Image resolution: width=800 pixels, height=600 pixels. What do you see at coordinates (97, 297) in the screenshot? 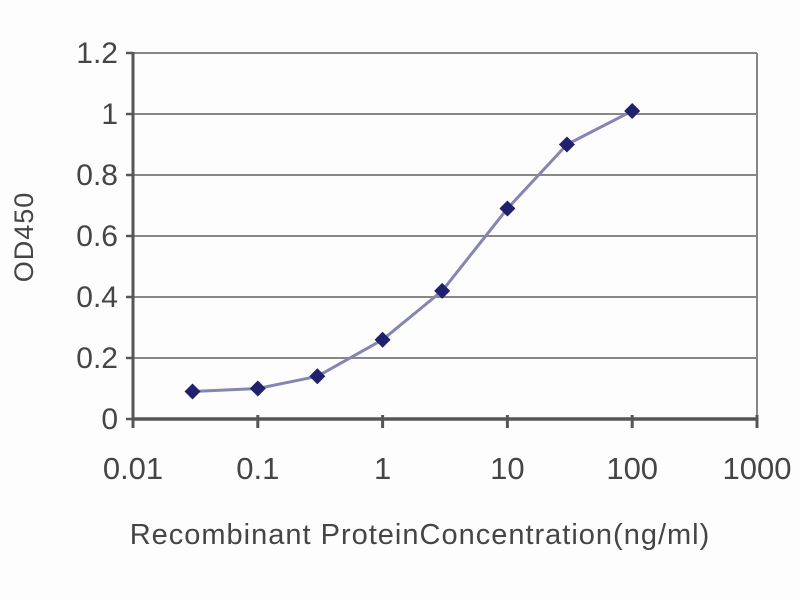
I see `y-tick-label: 0.4` at bounding box center [97, 297].